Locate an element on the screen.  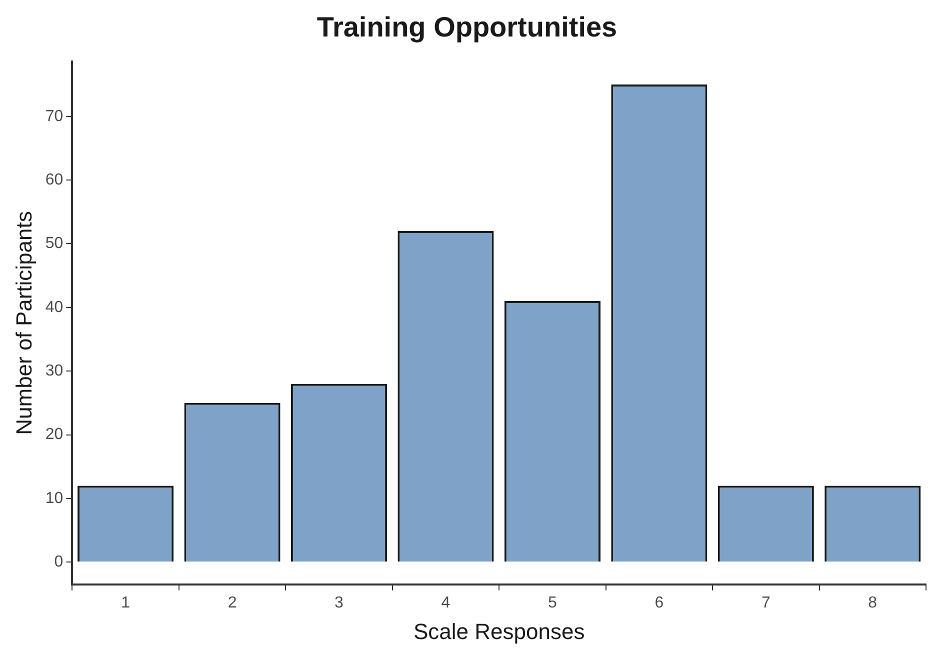
y-tick-label: 20 is located at coordinates (54, 435).